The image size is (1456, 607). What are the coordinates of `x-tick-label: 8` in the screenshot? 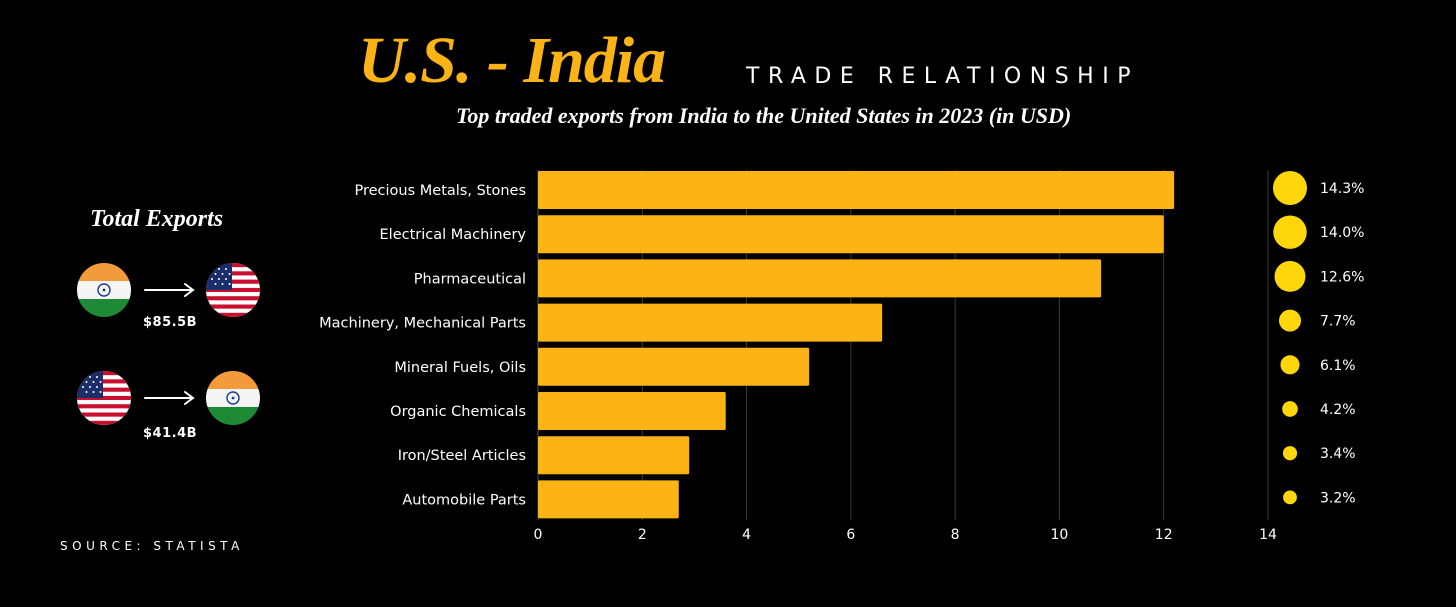 It's located at (955, 535).